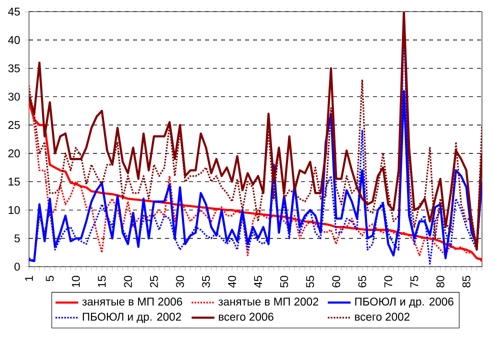 This screenshot has height=345, width=493. Describe the element at coordinates (14, 68) in the screenshot. I see `y-tick-label: 35` at that location.